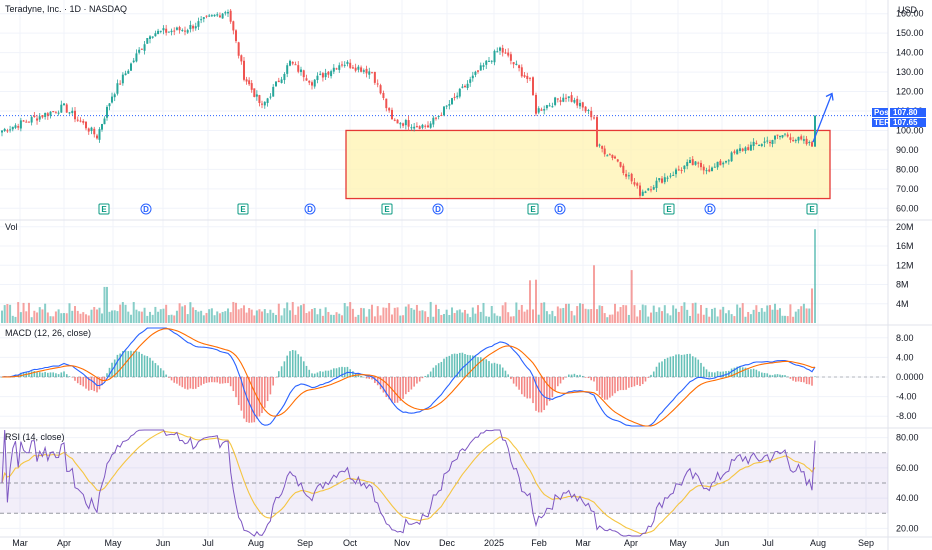  What do you see at coordinates (11, 227) in the screenshot?
I see `volume-title: Vol` at bounding box center [11, 227].